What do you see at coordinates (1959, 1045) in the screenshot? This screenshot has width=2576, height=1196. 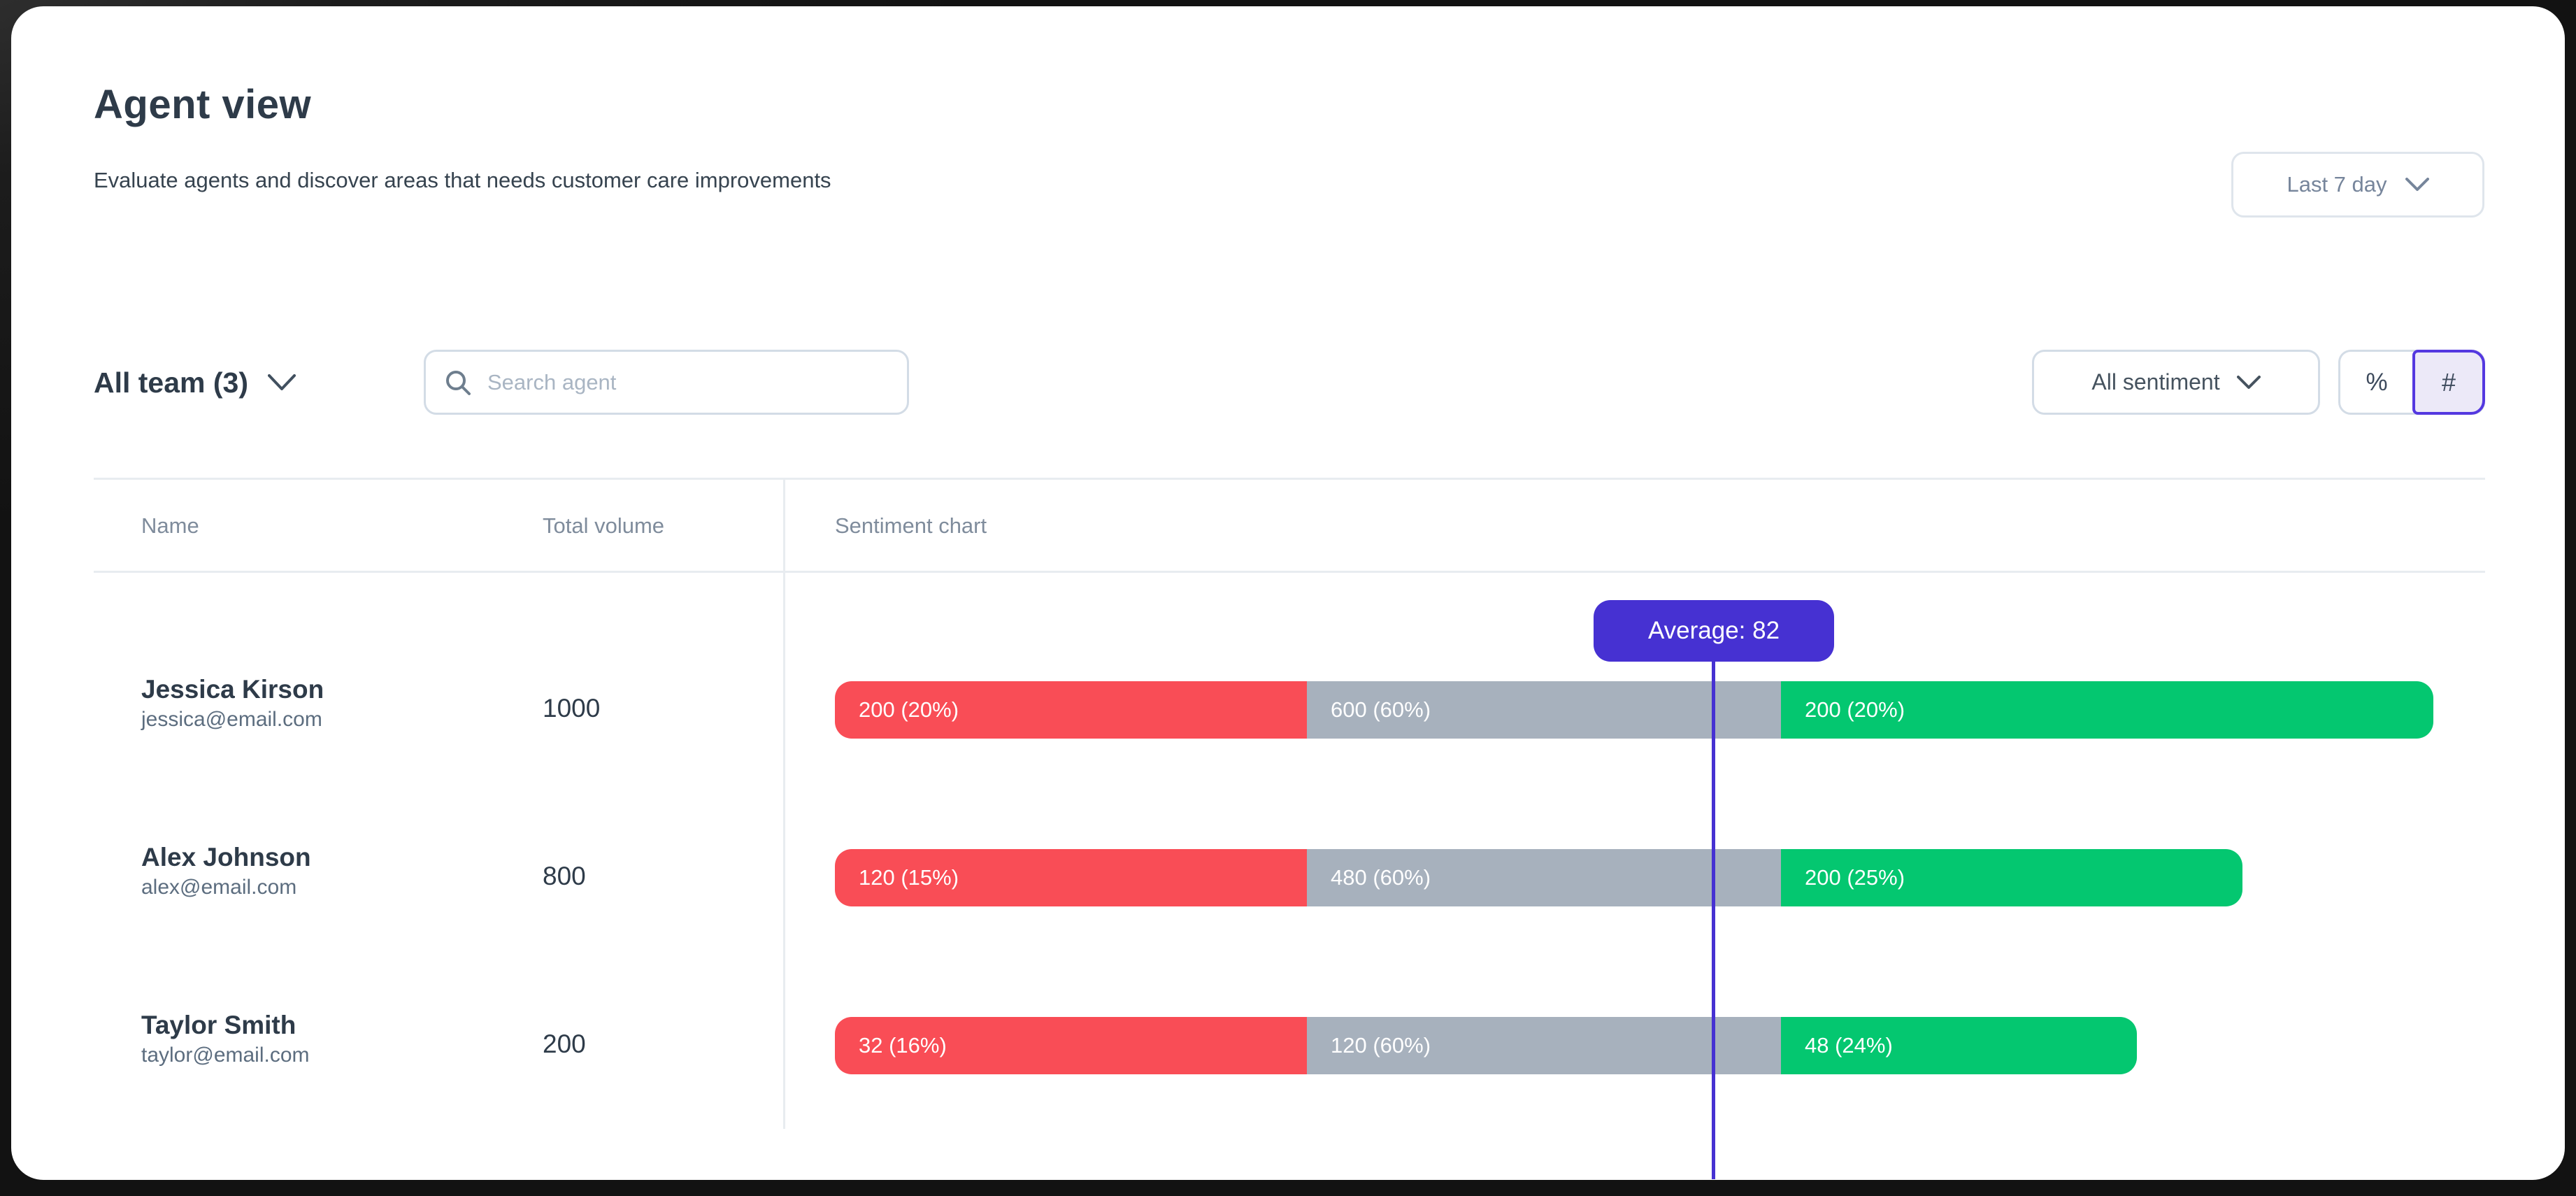 I see `positive-segment: 48 (24%)` at bounding box center [1959, 1045].